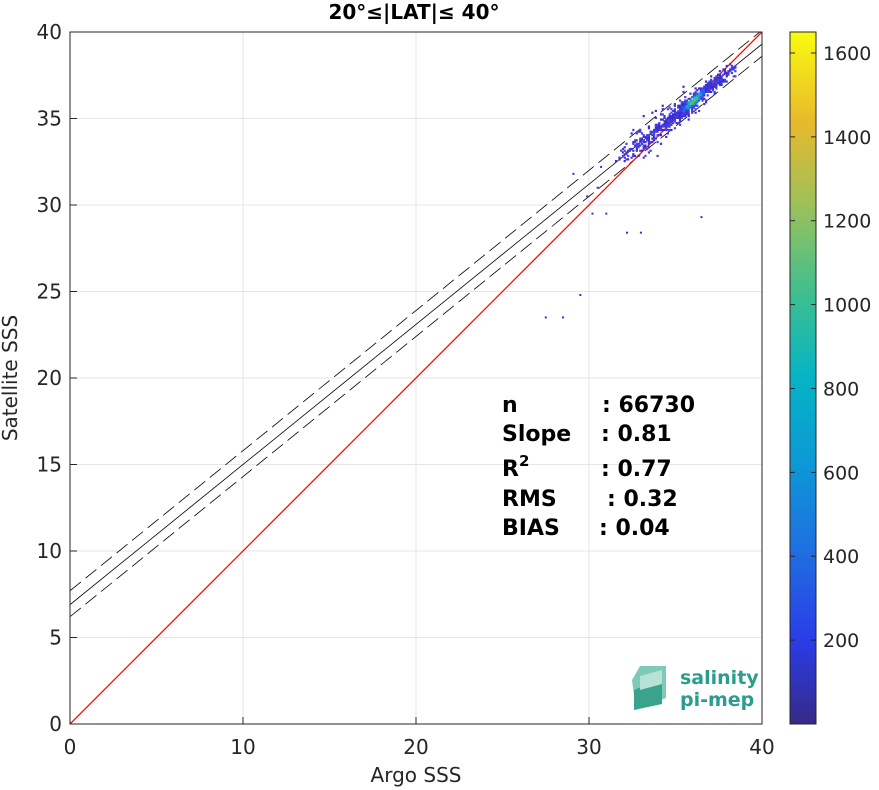  What do you see at coordinates (55, 638) in the screenshot?
I see `y-tick-label: 5` at bounding box center [55, 638].